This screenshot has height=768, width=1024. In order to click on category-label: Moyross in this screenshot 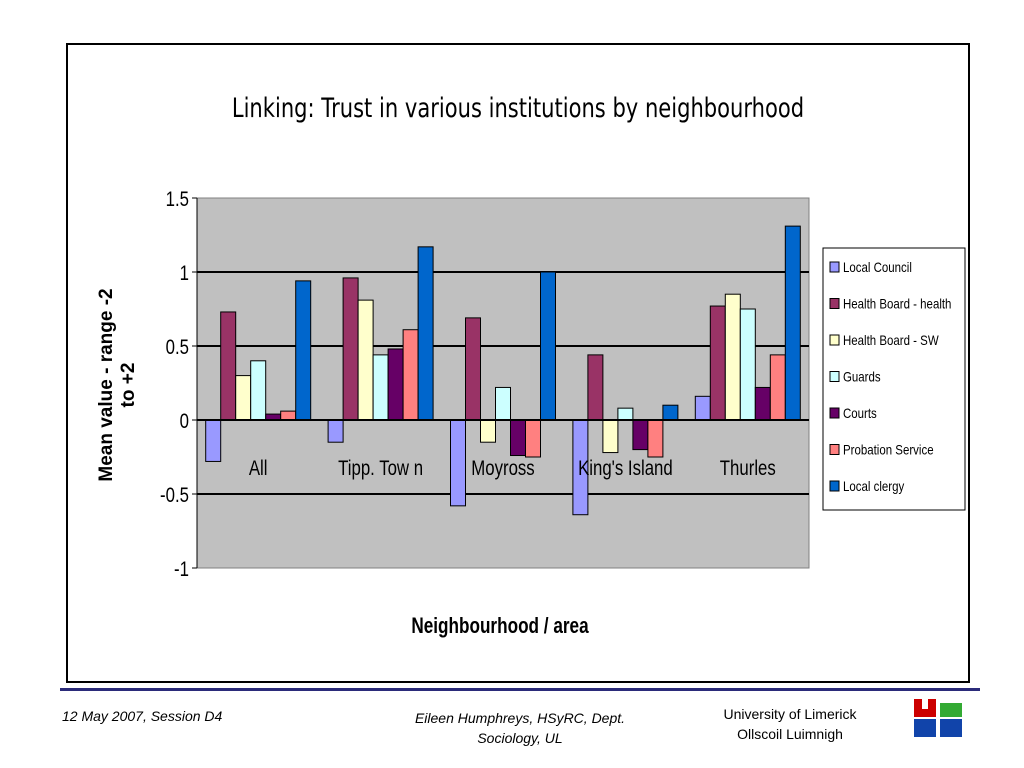, I will do `click(502, 468)`.